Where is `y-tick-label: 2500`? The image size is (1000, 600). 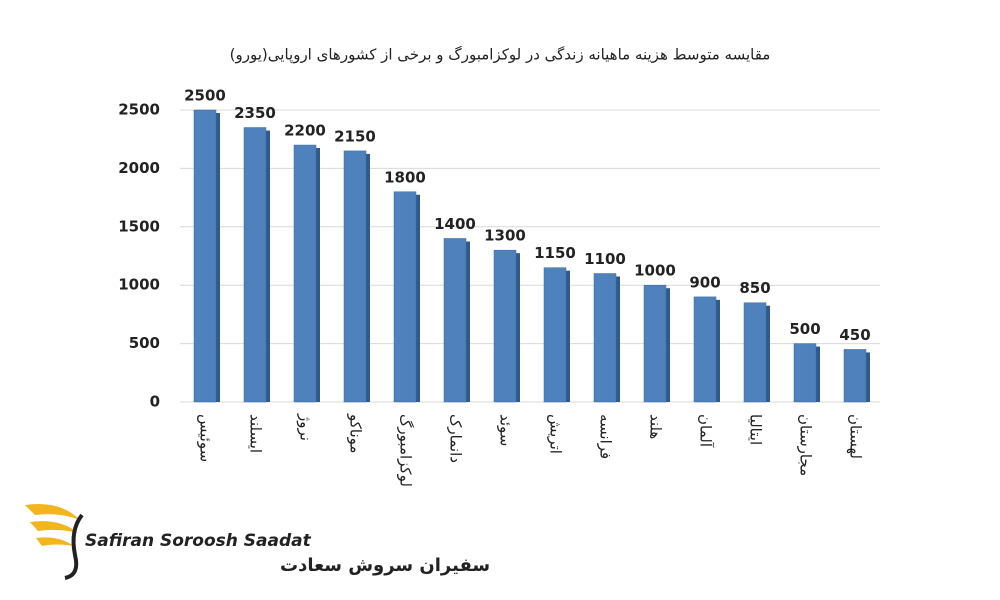 y-tick-label: 2500 is located at coordinates (139, 110).